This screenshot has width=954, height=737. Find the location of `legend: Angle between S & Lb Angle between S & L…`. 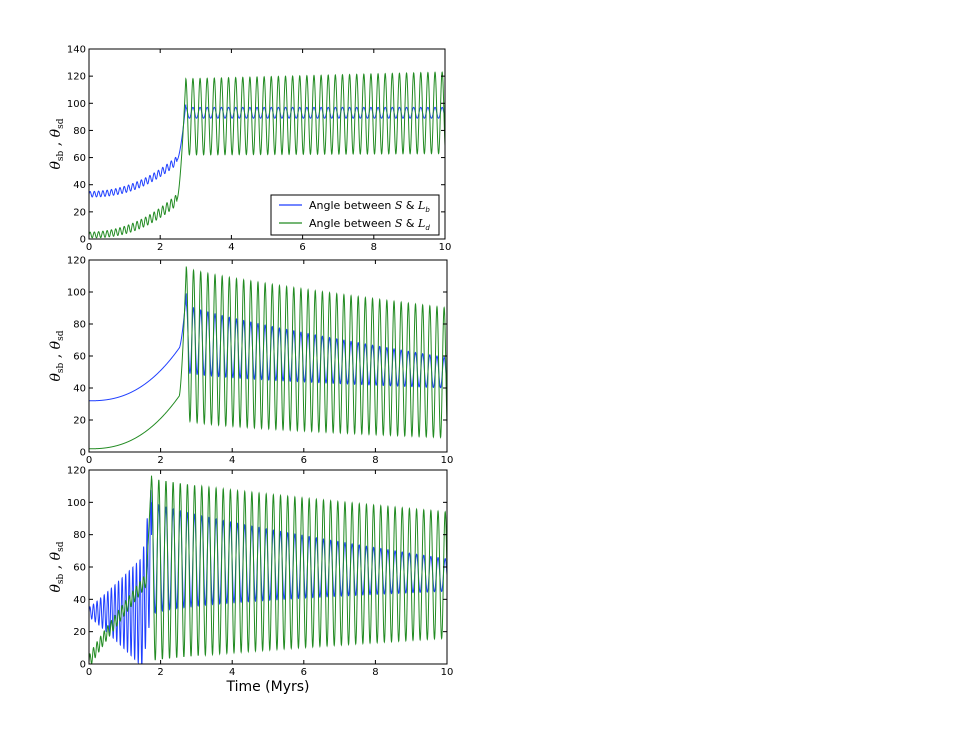

legend: Angle between S & Lb Angle between S & L… is located at coordinates (355, 215).